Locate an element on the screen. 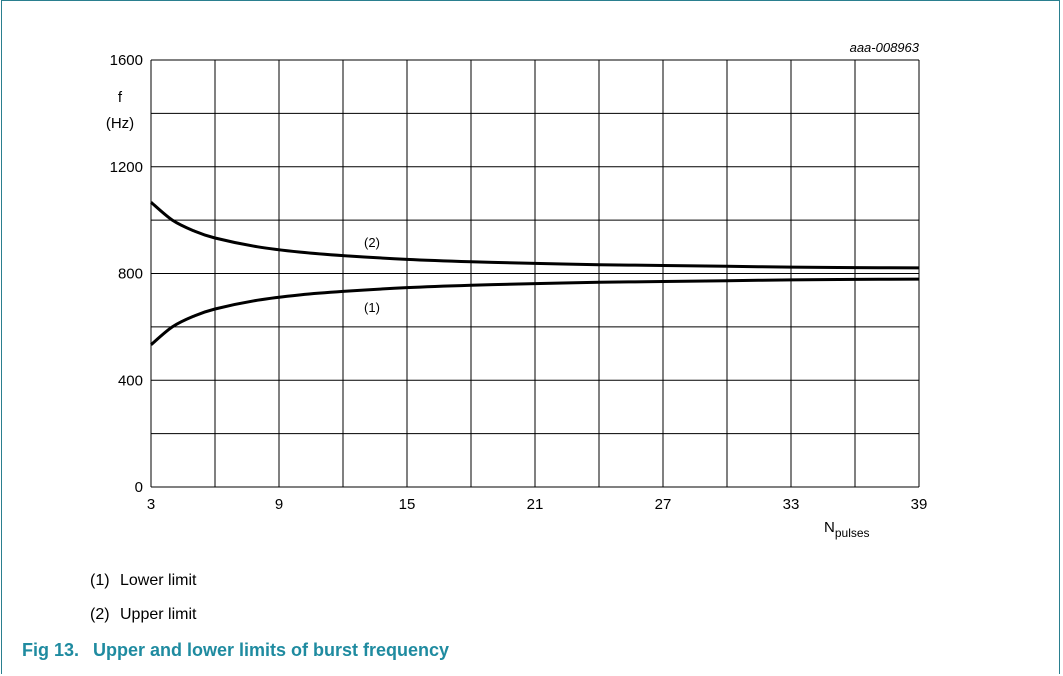 The image size is (1063, 676). y-tick-label: 400 is located at coordinates (130, 380).